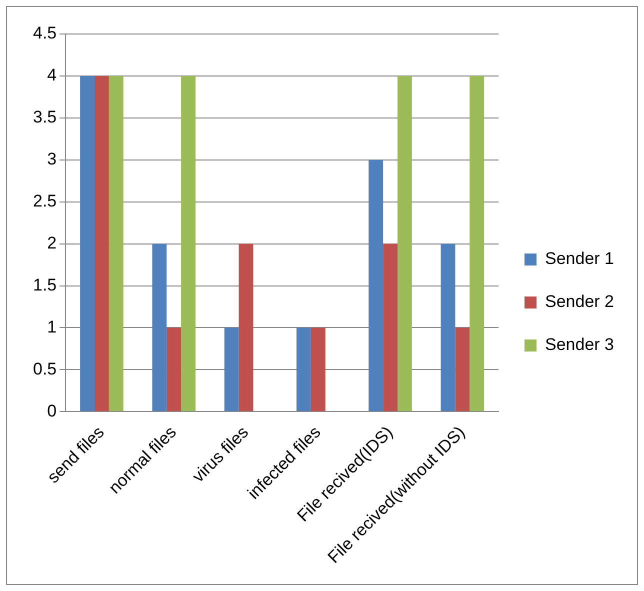 The height and width of the screenshot is (591, 644). Describe the element at coordinates (220, 454) in the screenshot. I see `x-tick-label: virus files` at that location.